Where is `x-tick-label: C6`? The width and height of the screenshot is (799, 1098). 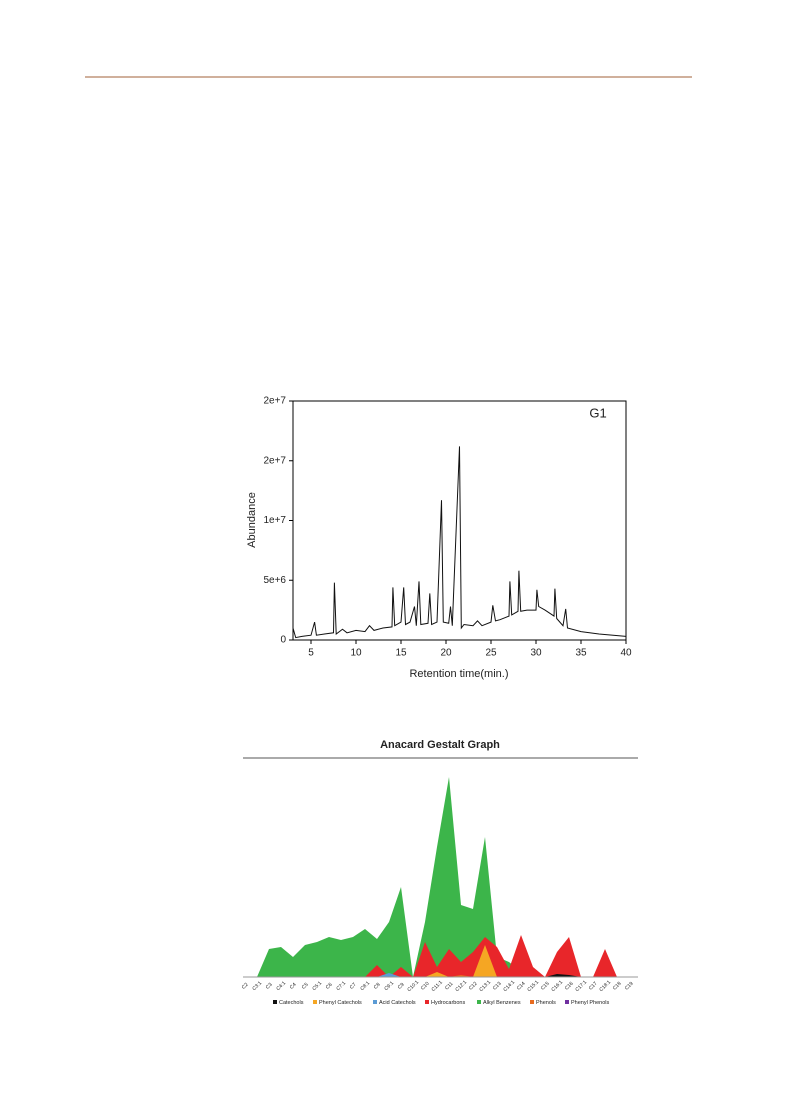 x-tick-label: C6 is located at coordinates (329, 986).